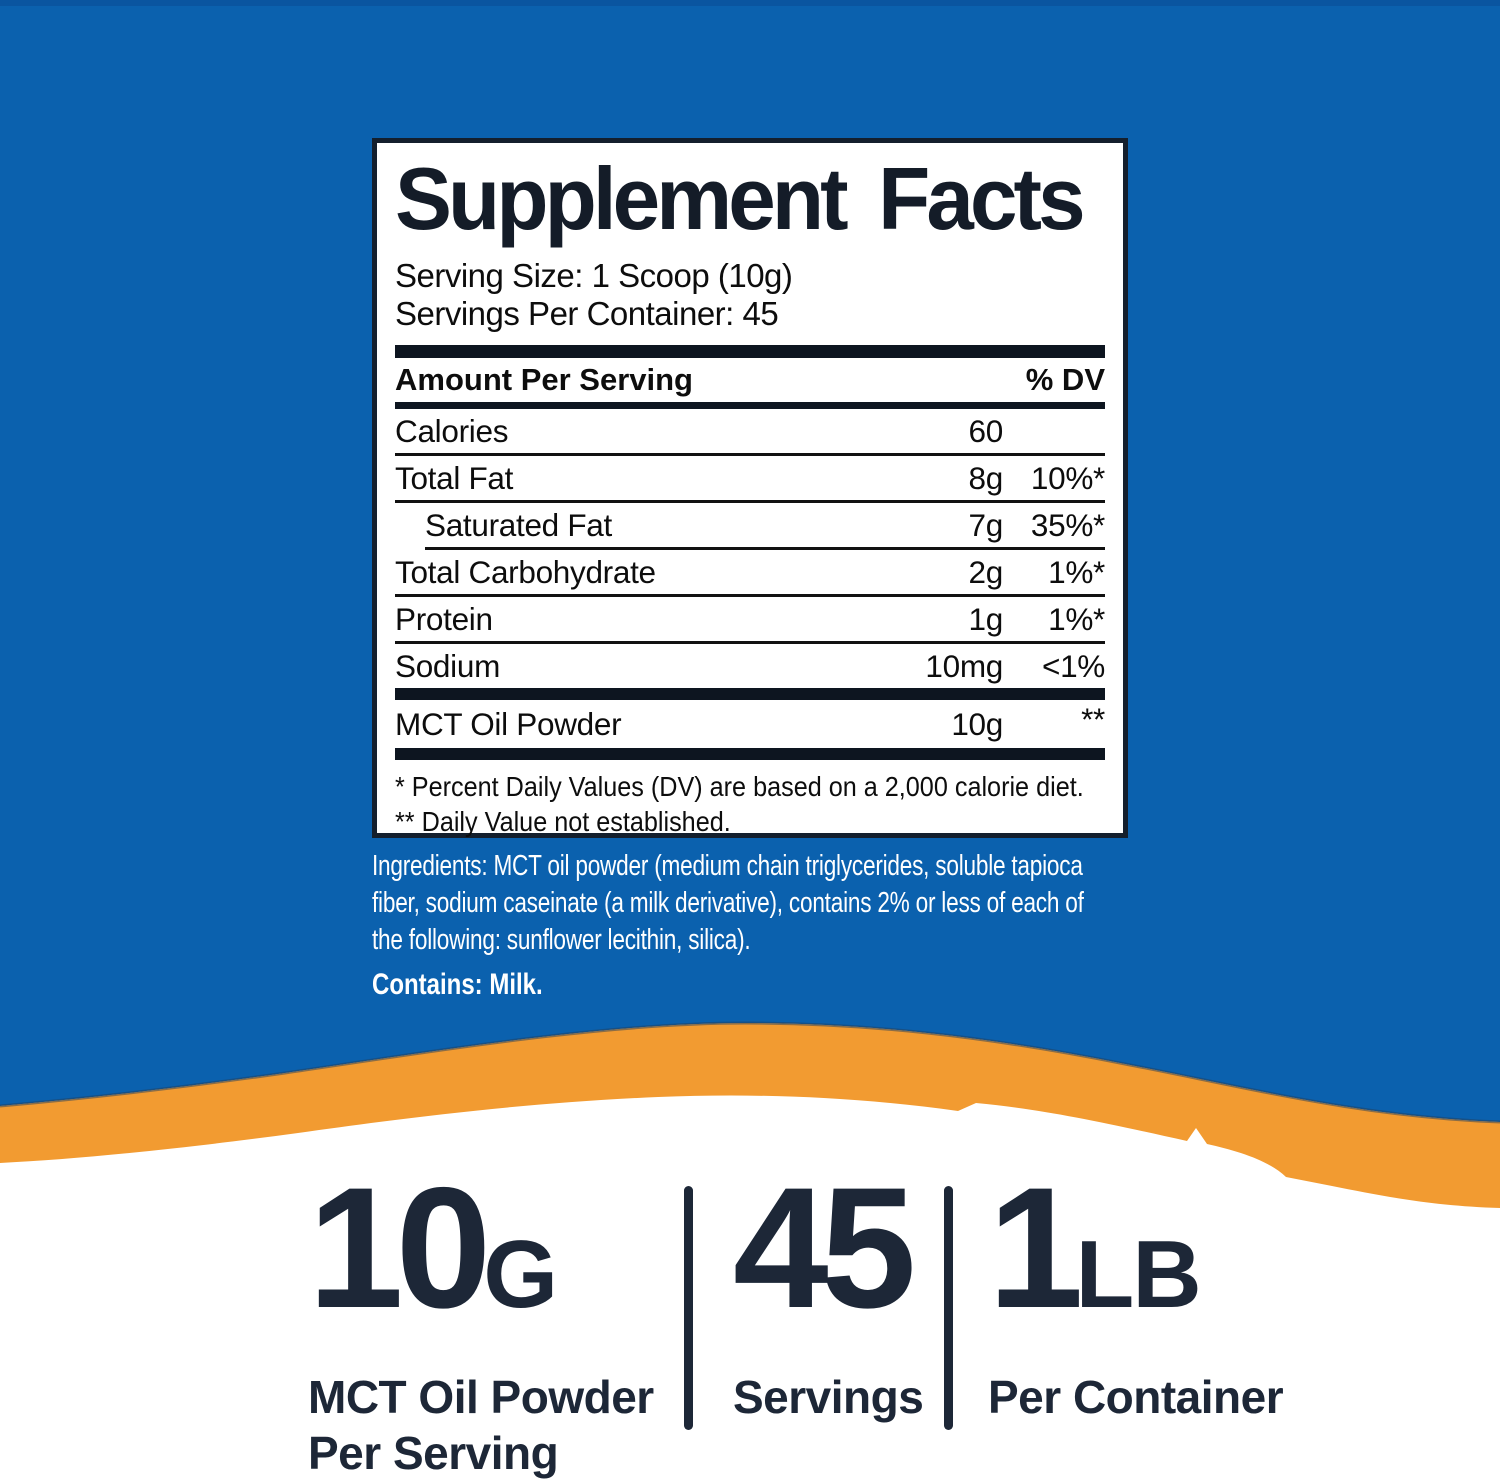  I want to click on percent-dv-header: % DV, so click(1065, 379).